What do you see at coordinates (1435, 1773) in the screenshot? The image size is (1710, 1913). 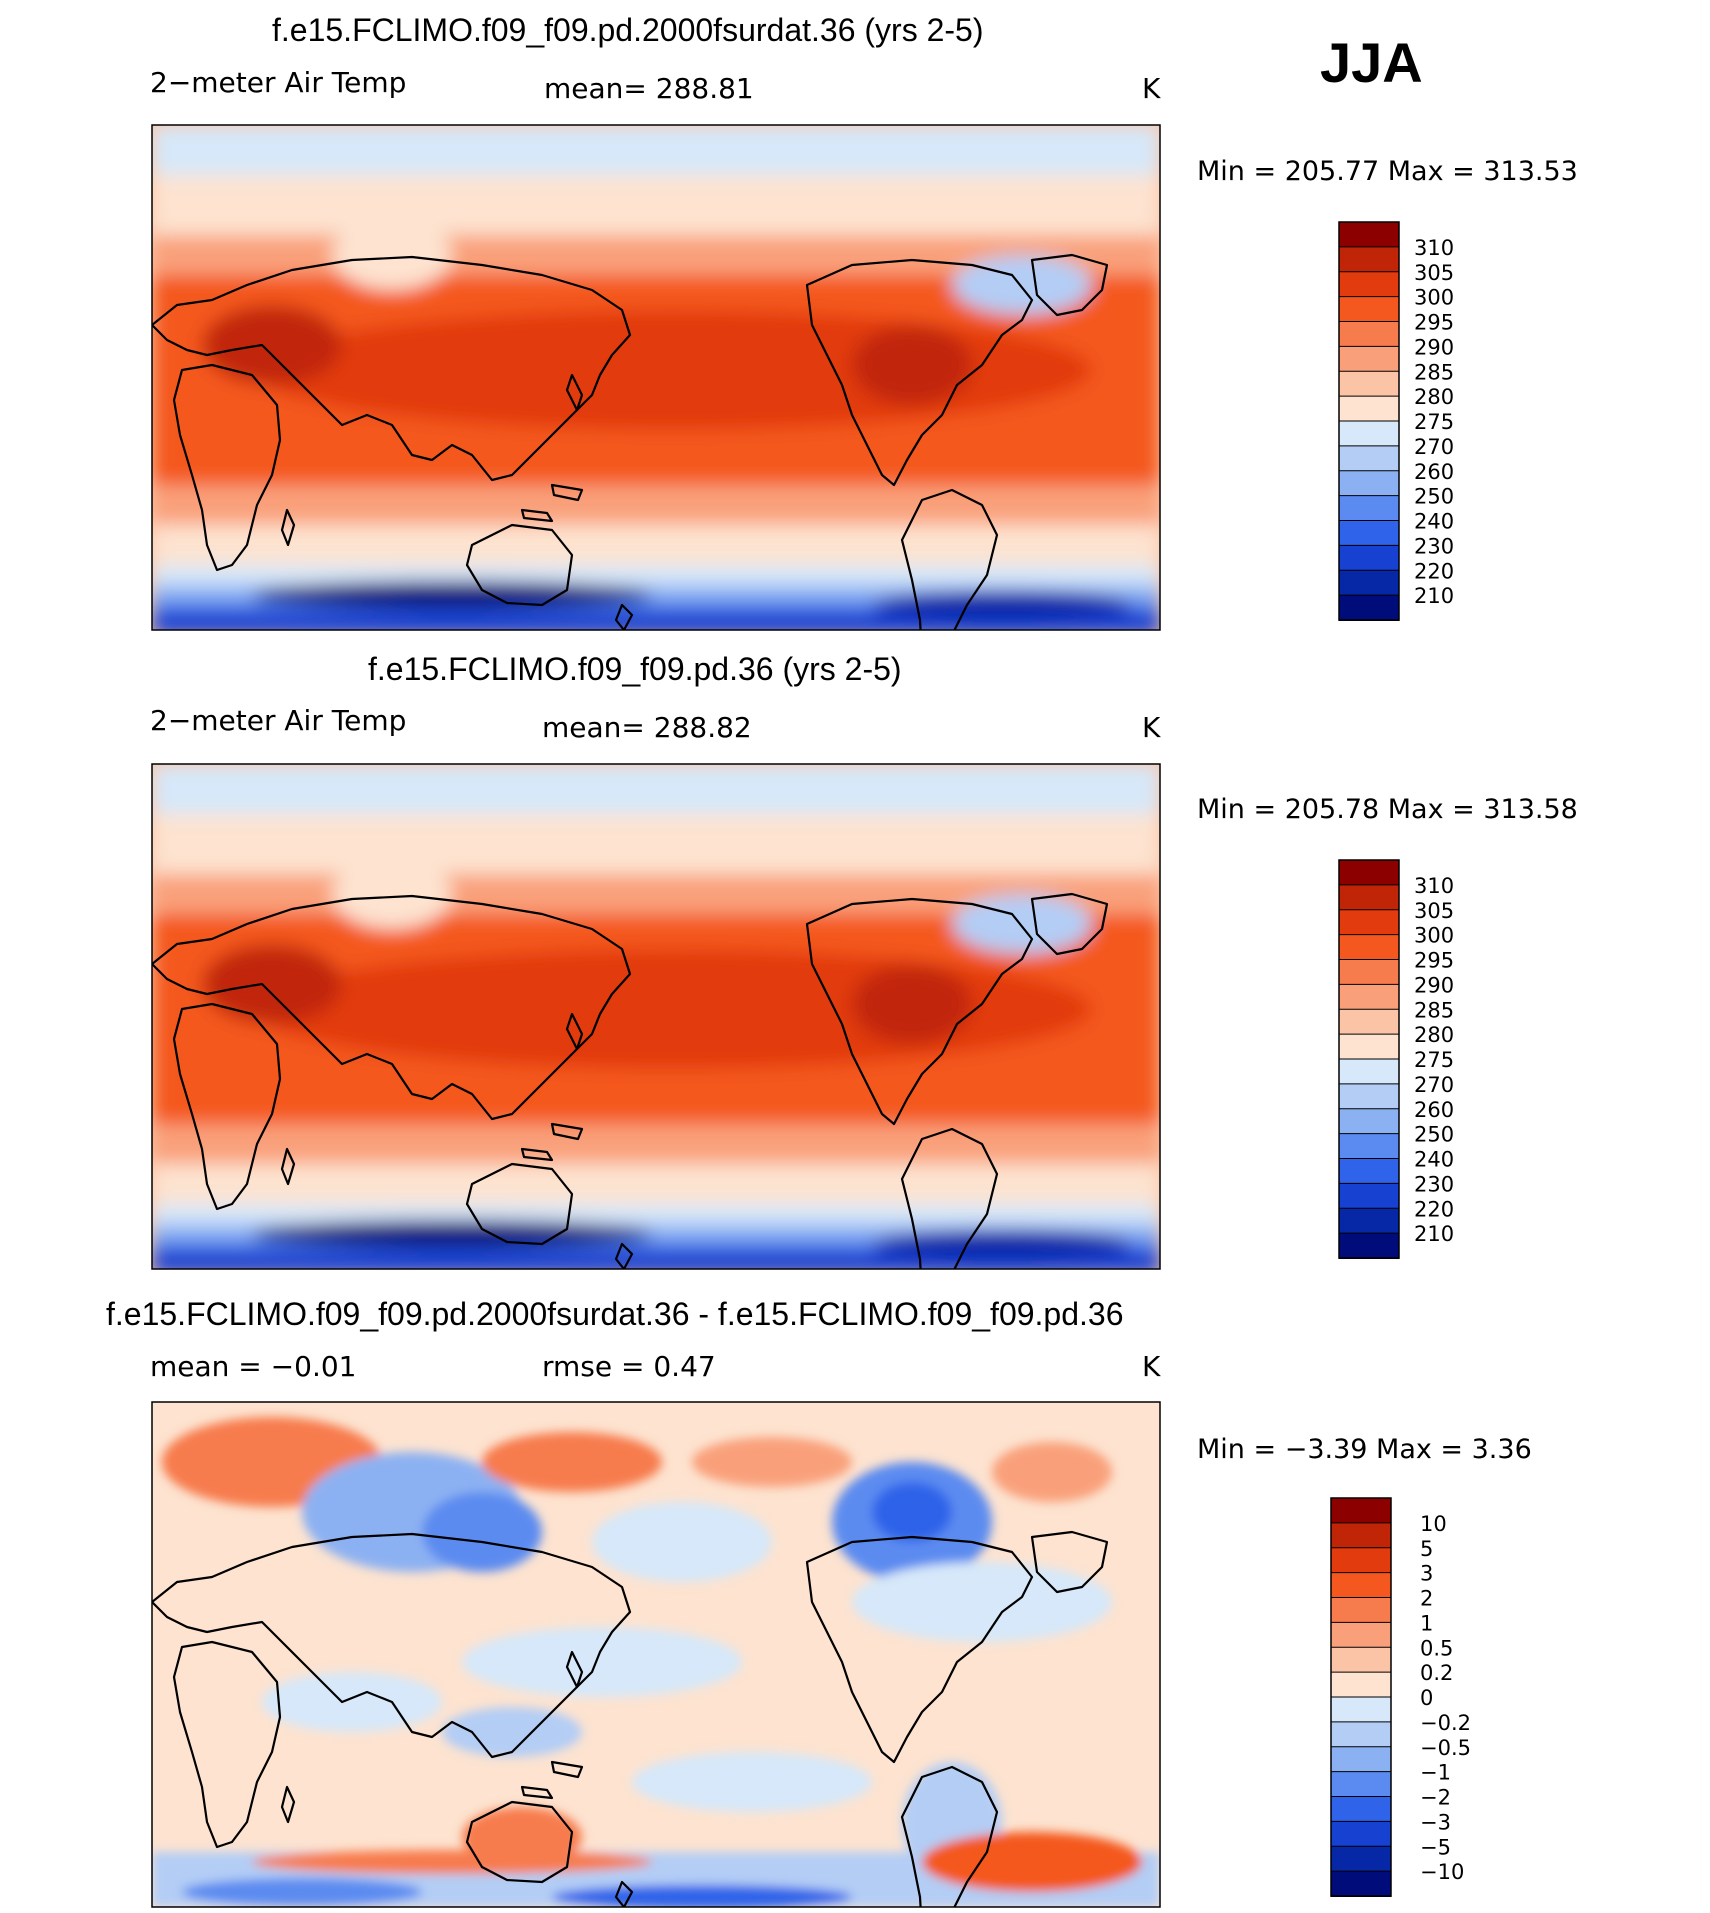 I see `colorbar-tick-label: −1` at bounding box center [1435, 1773].